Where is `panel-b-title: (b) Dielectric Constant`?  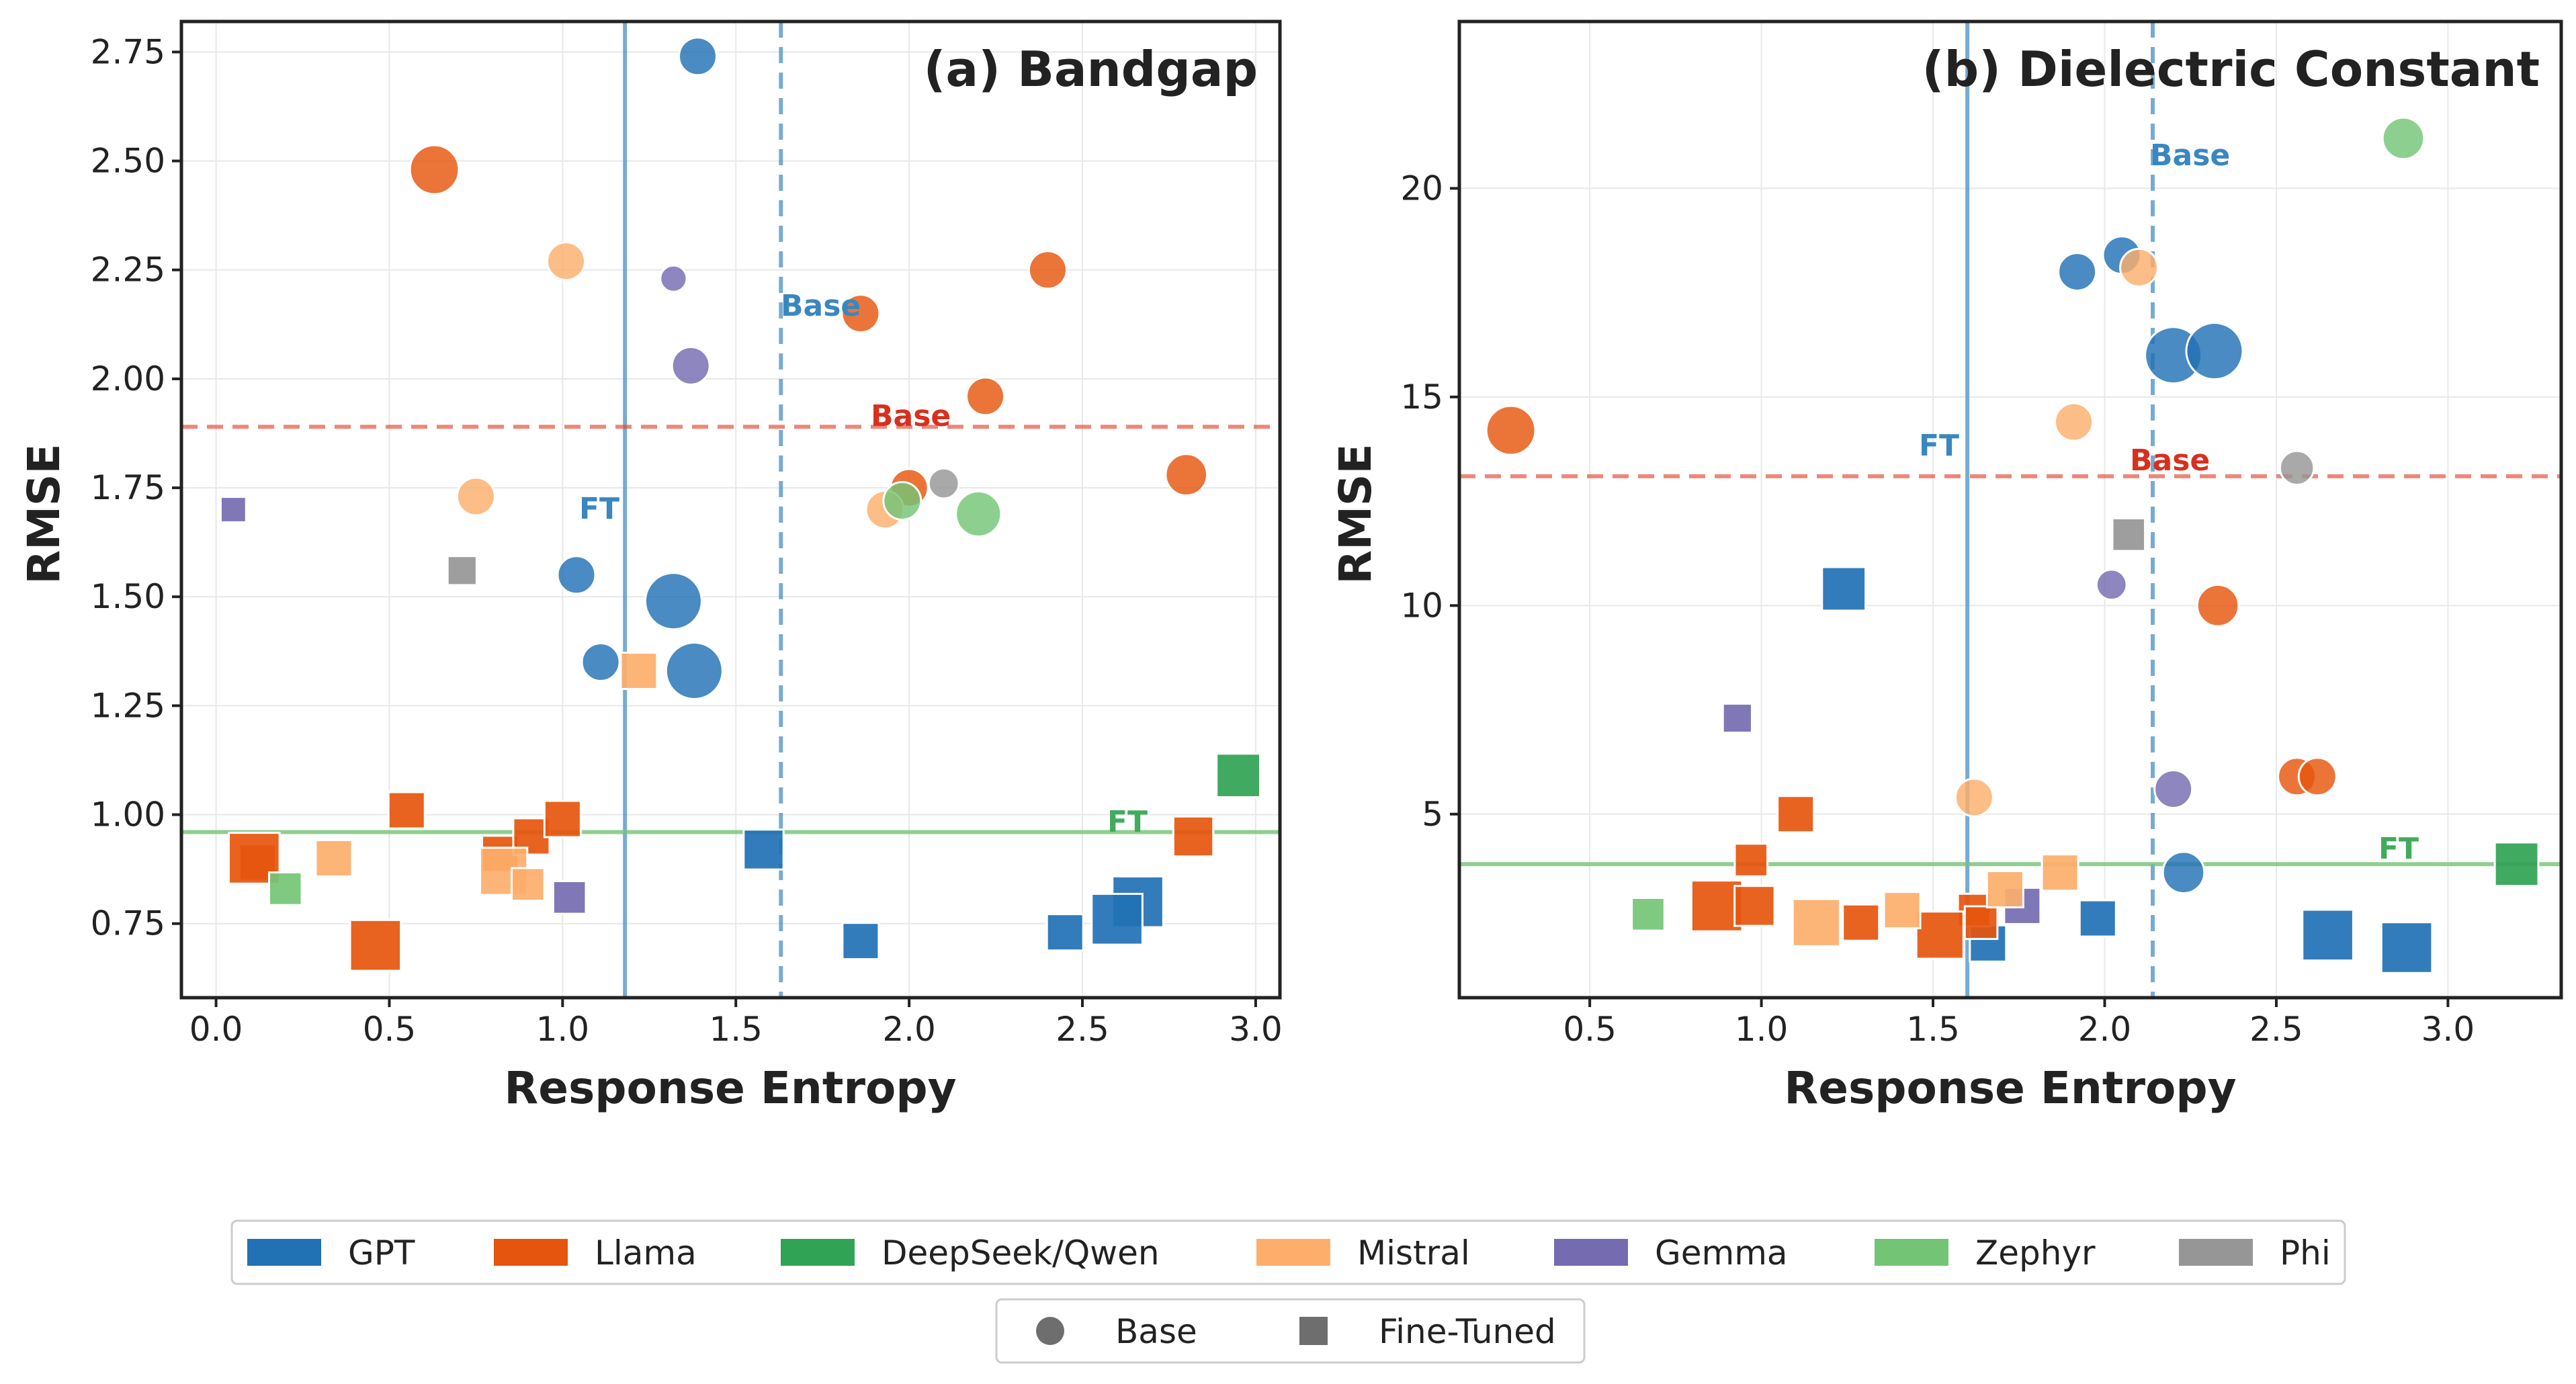 panel-b-title: (b) Dielectric Constant is located at coordinates (2231, 69).